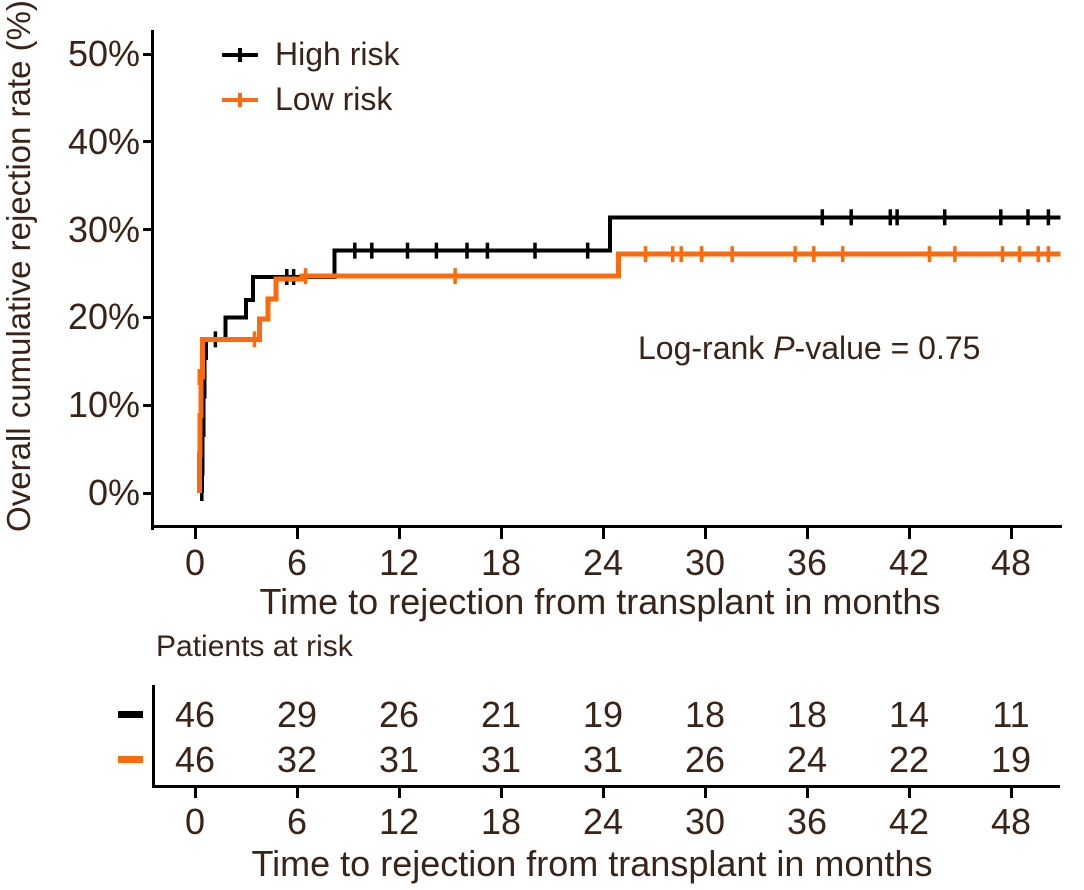 The width and height of the screenshot is (1084, 890). Describe the element at coordinates (297, 759) in the screenshot. I see `risk-count-low-risk: 32` at that location.